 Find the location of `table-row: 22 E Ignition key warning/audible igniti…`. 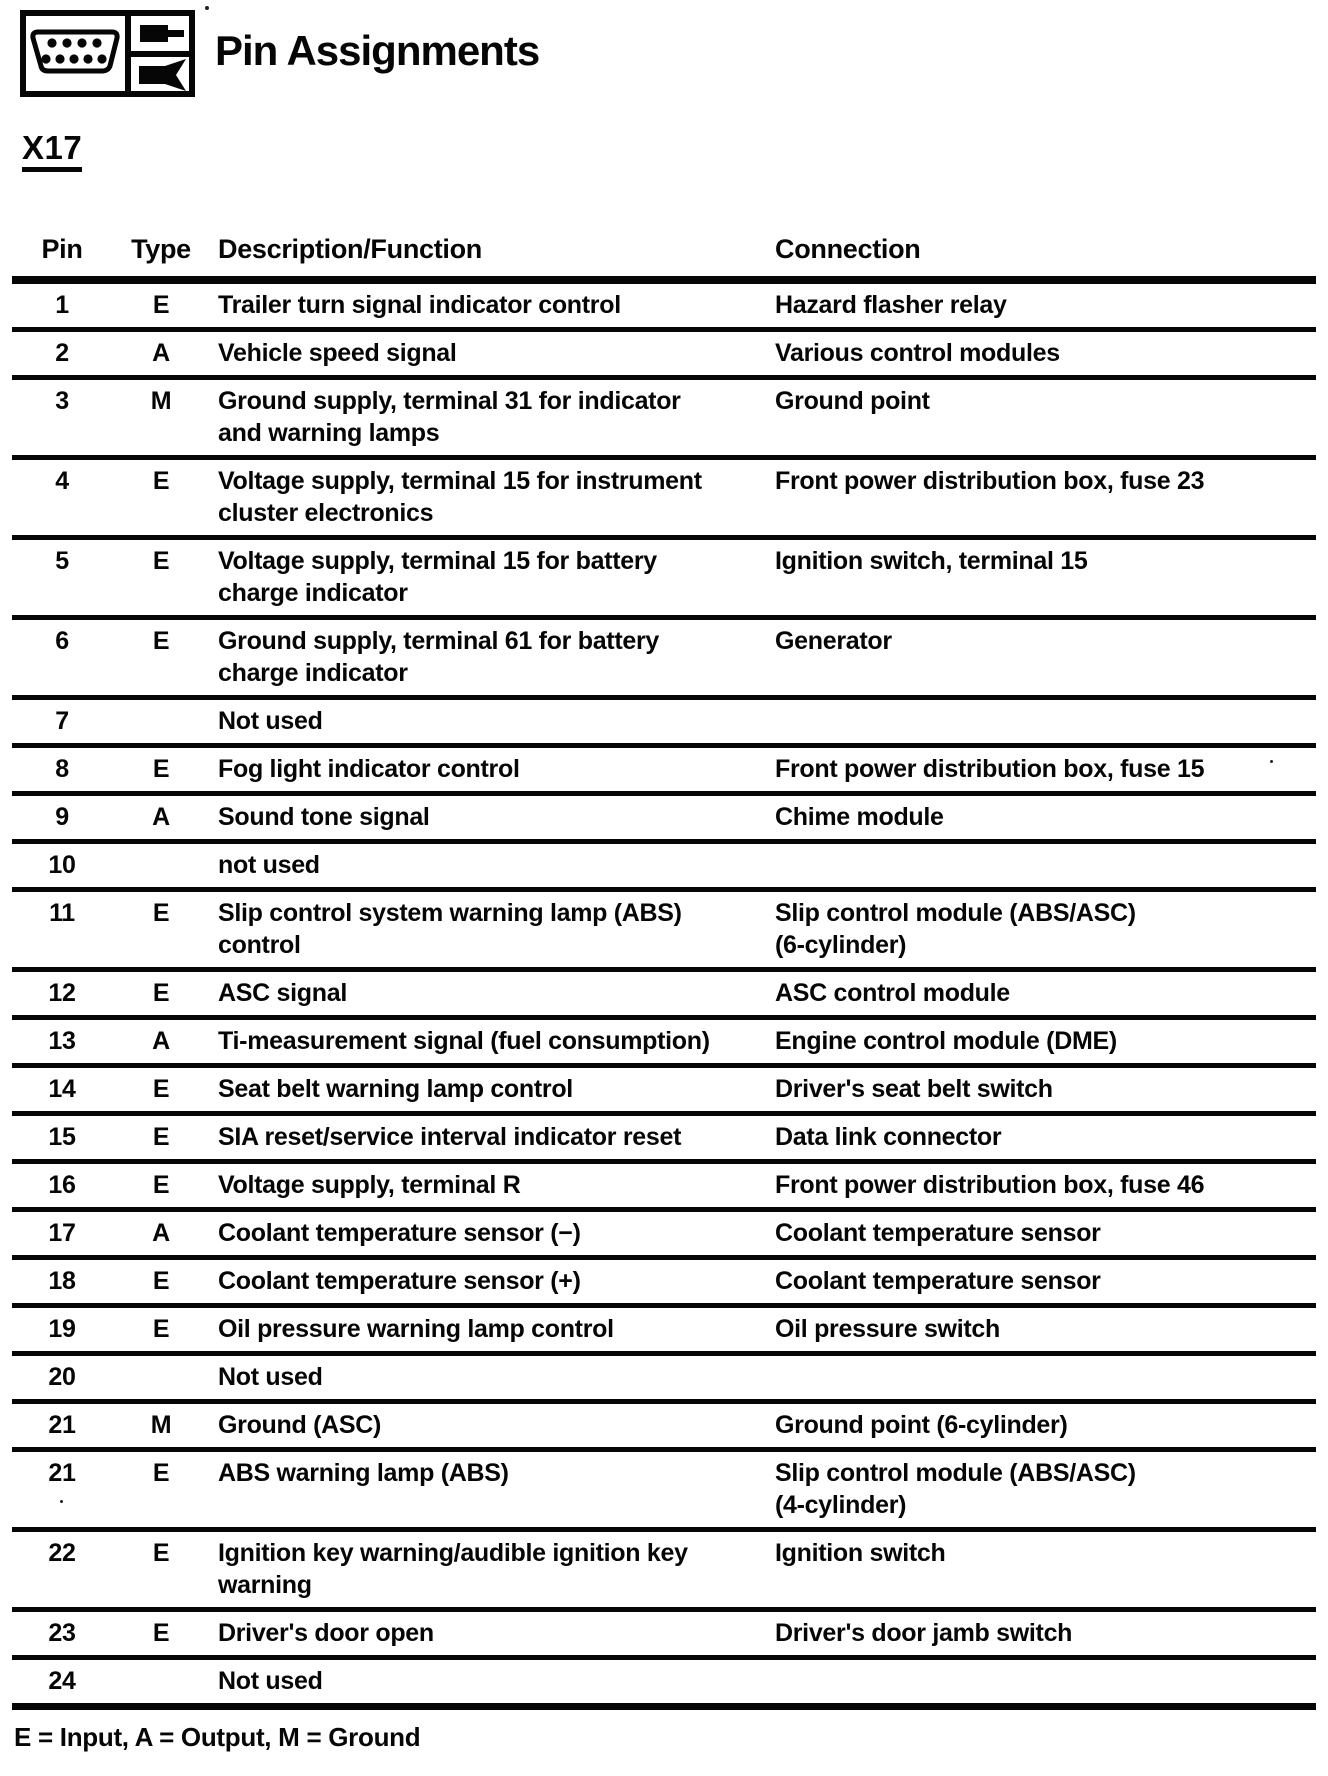

table-row: 22 E Ignition key warning/audible igniti… is located at coordinates (664, 1572).